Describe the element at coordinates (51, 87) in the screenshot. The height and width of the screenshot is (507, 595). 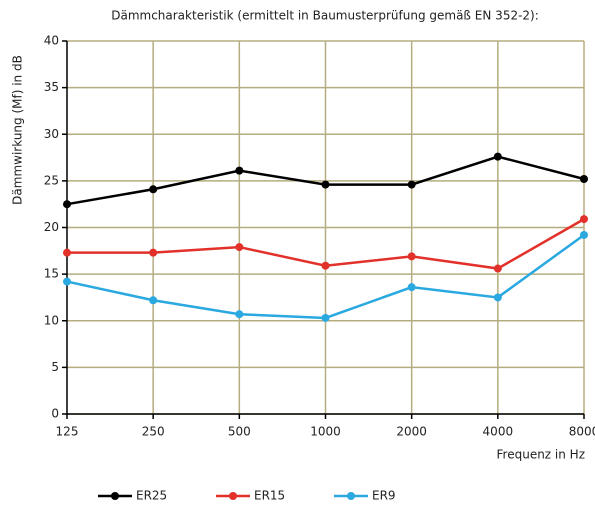
I see `y-tick-label: 35` at that location.